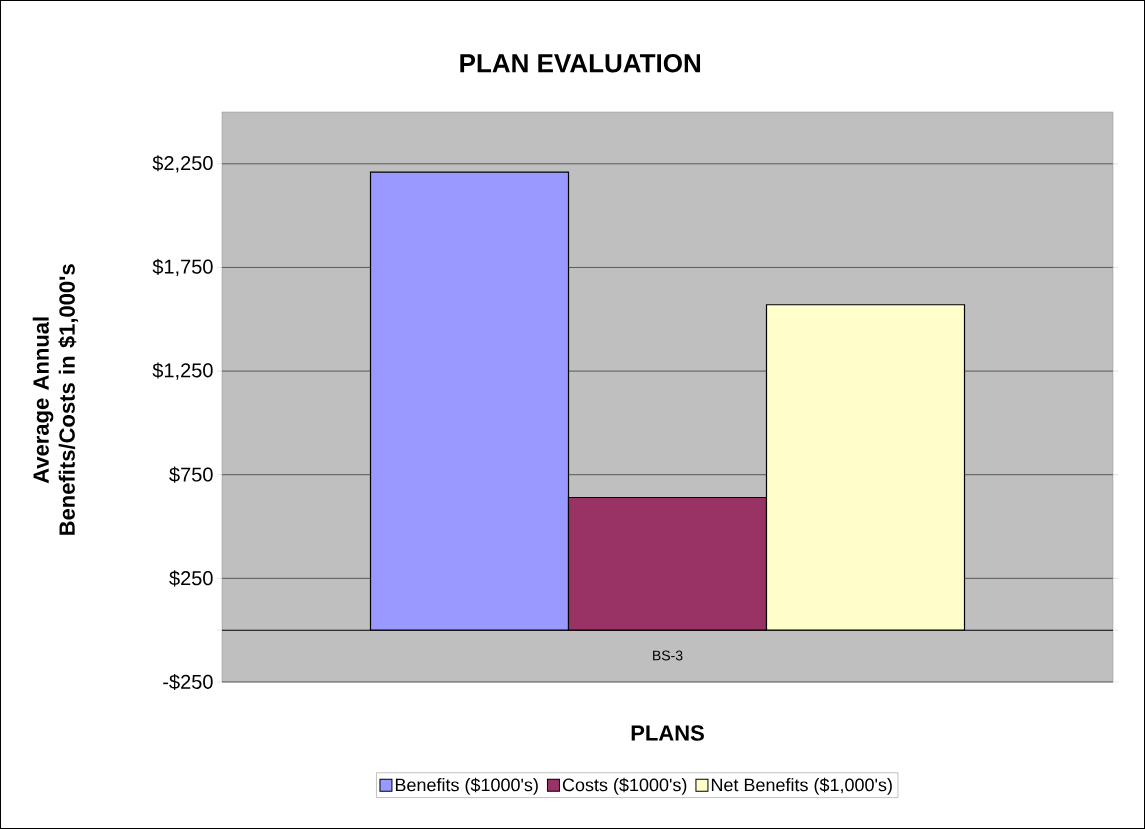  What do you see at coordinates (182, 267) in the screenshot?
I see `y-tick-label: $1,750` at bounding box center [182, 267].